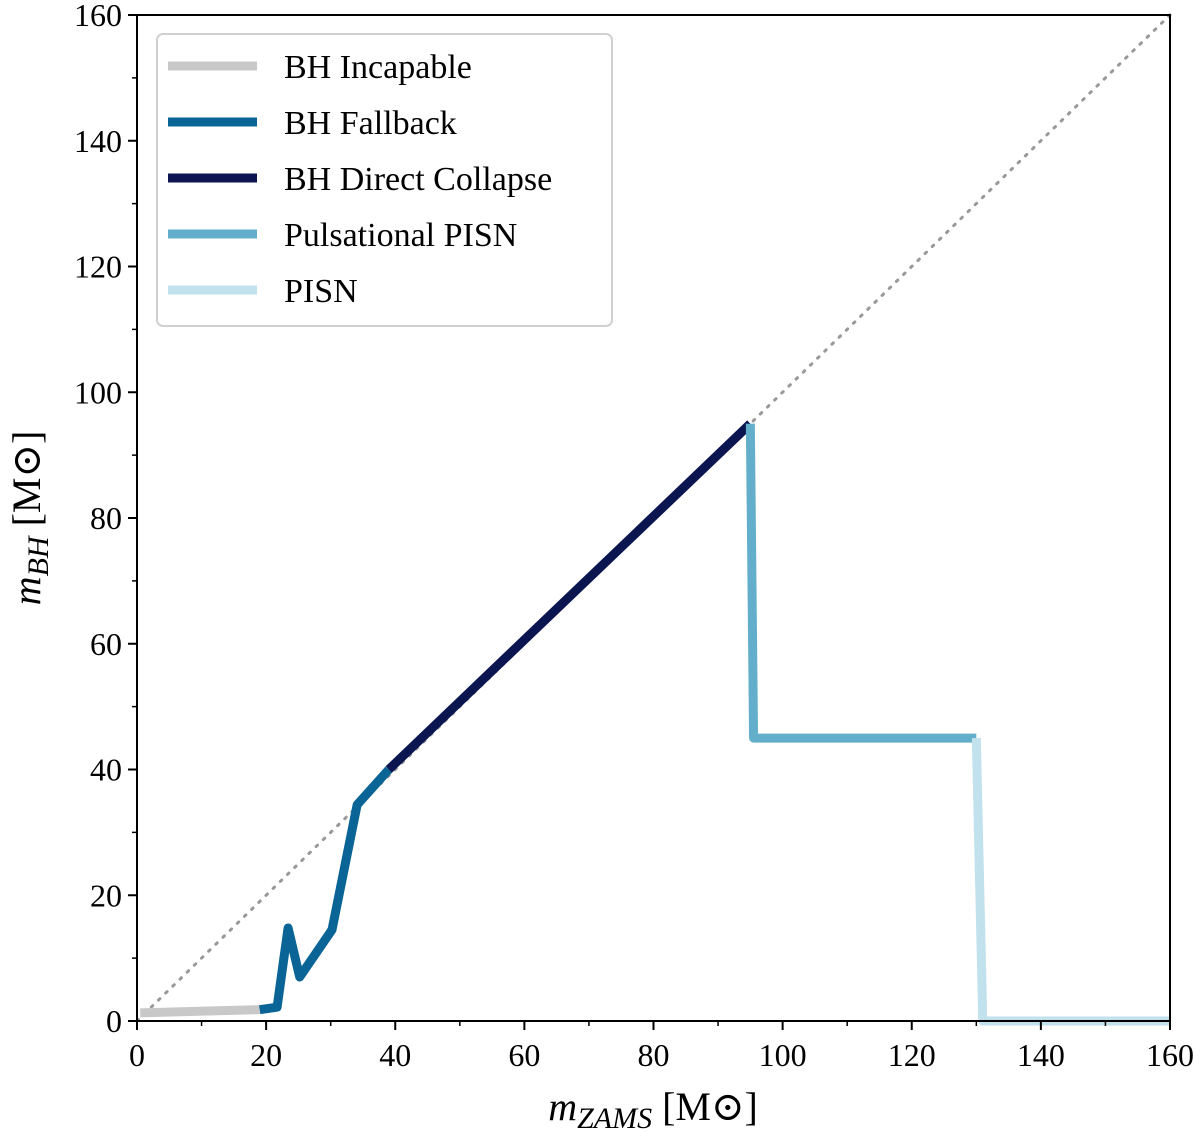 The height and width of the screenshot is (1133, 1200). I want to click on legend-frame, so click(384, 180).